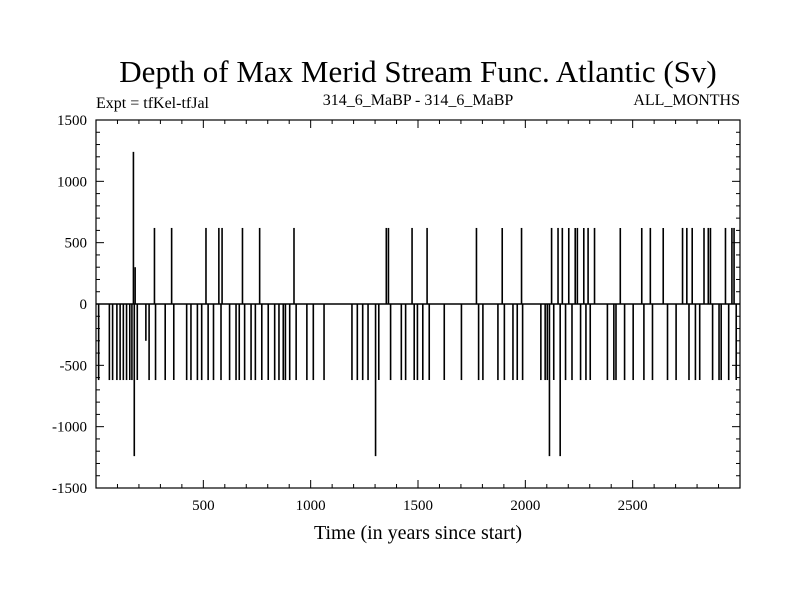  I want to click on months-label: ALL_MONTHS, so click(686, 100).